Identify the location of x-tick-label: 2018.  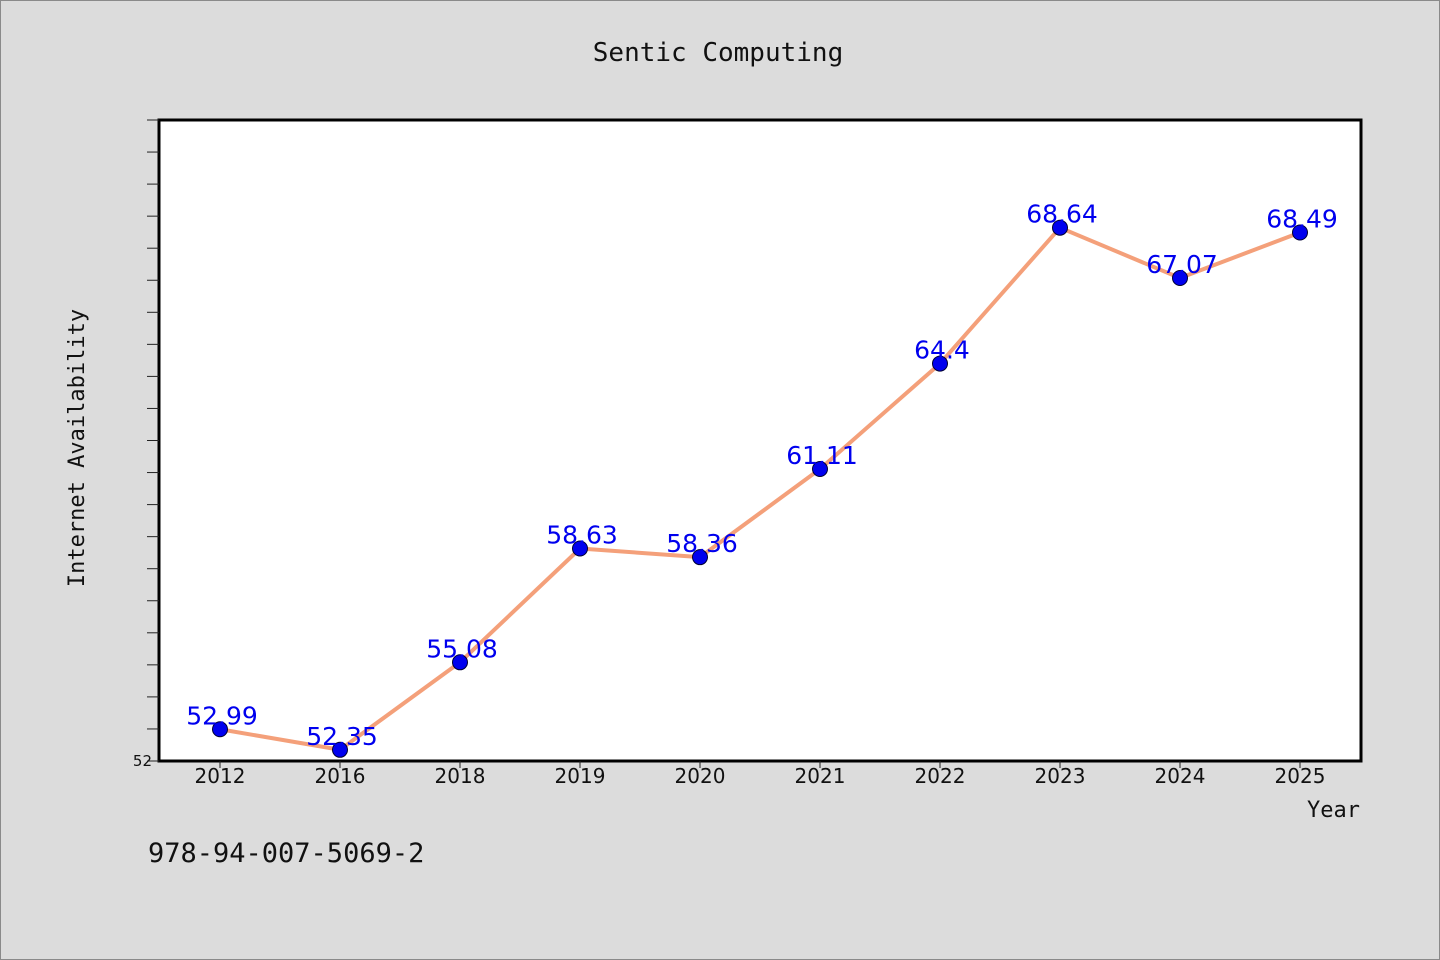
(460, 776).